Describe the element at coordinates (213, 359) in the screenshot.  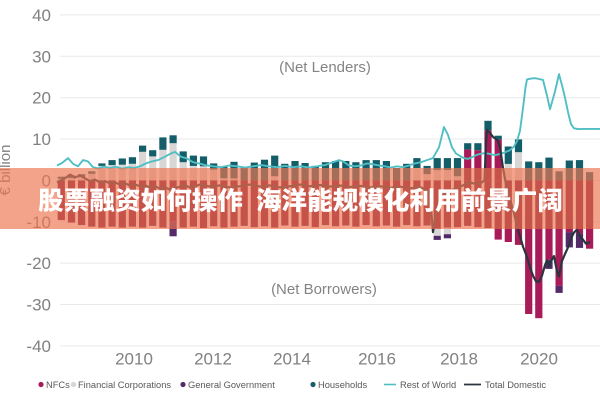
I see `svg-text: 2012` at that location.